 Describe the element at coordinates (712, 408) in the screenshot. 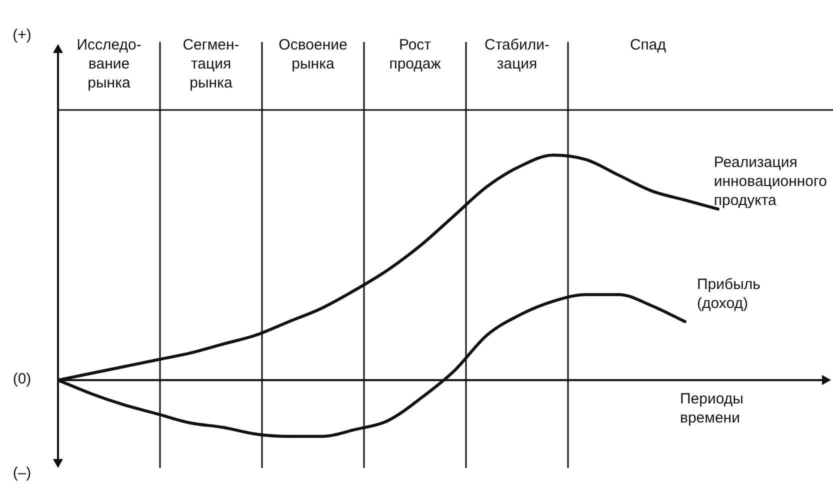

I see `x-axis-title: Периоды времени` at that location.